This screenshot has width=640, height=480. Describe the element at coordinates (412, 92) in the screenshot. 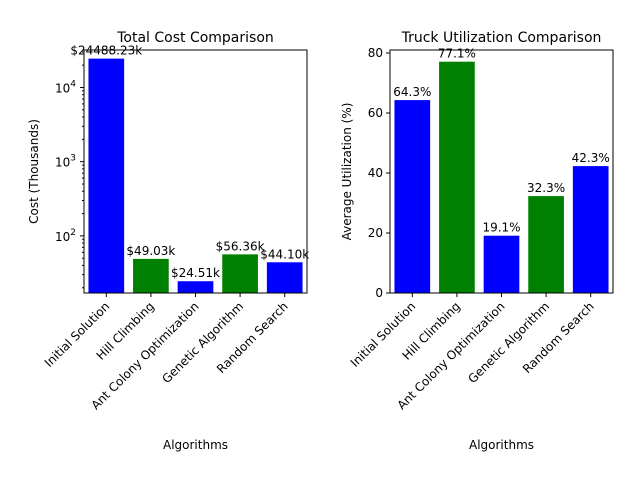

I see `data-label: 64.3%` at that location.